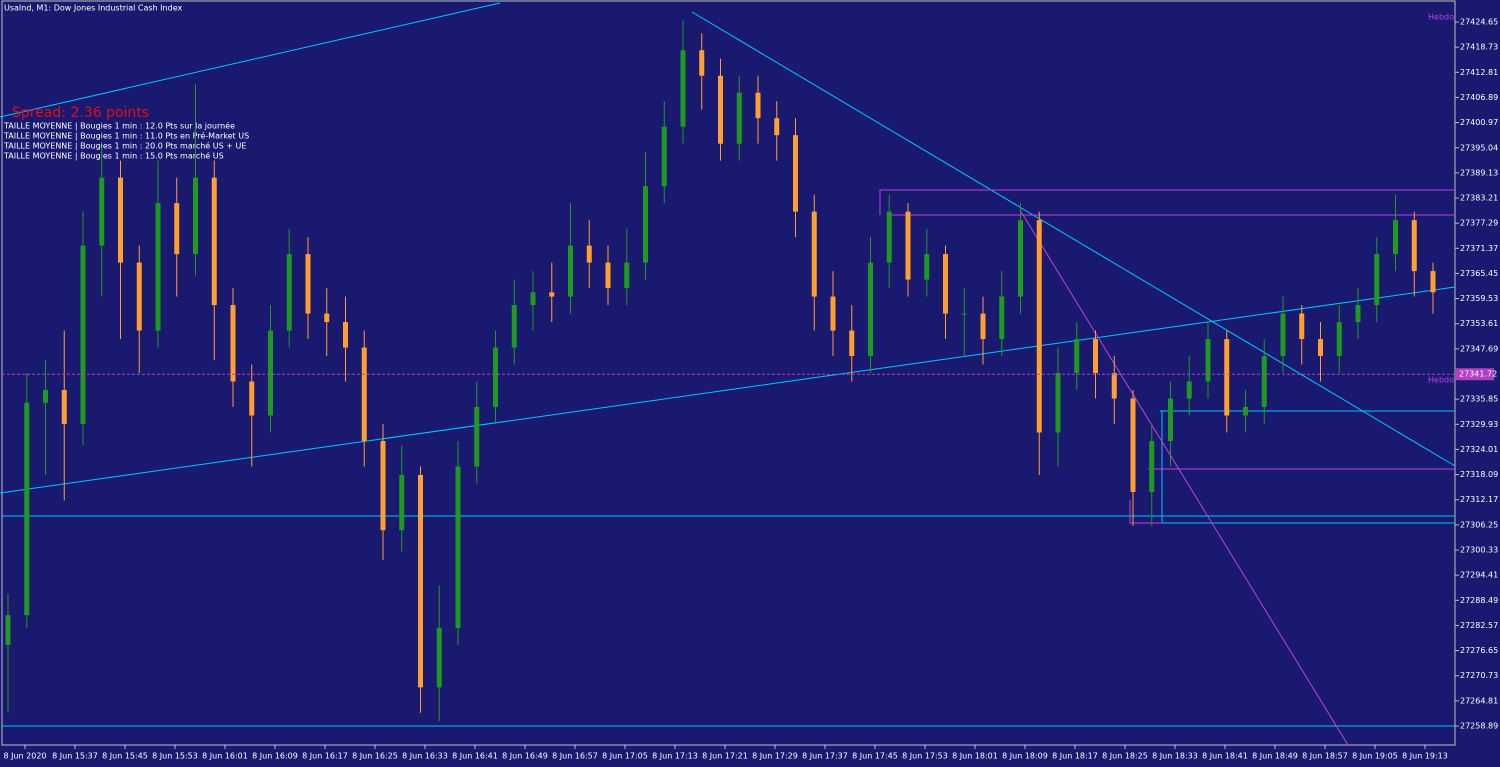  I want to click on y-tick-label: 27258.89, so click(1479, 726).